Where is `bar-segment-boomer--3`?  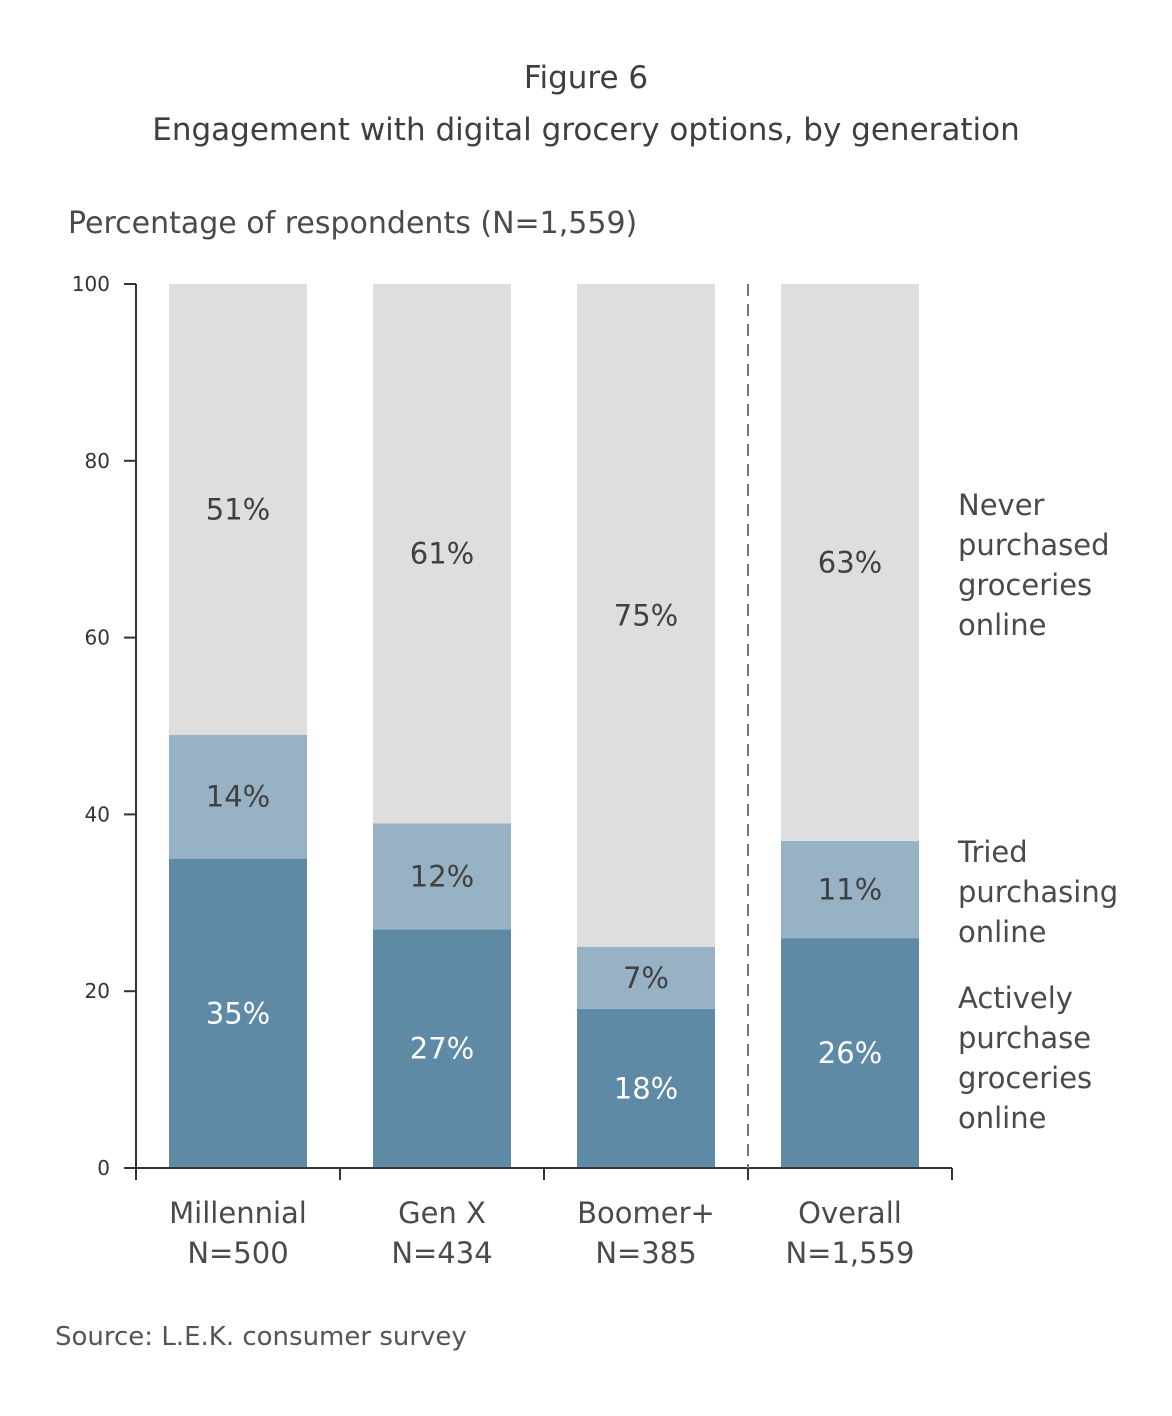 bar-segment-boomer--3 is located at coordinates (646, 615).